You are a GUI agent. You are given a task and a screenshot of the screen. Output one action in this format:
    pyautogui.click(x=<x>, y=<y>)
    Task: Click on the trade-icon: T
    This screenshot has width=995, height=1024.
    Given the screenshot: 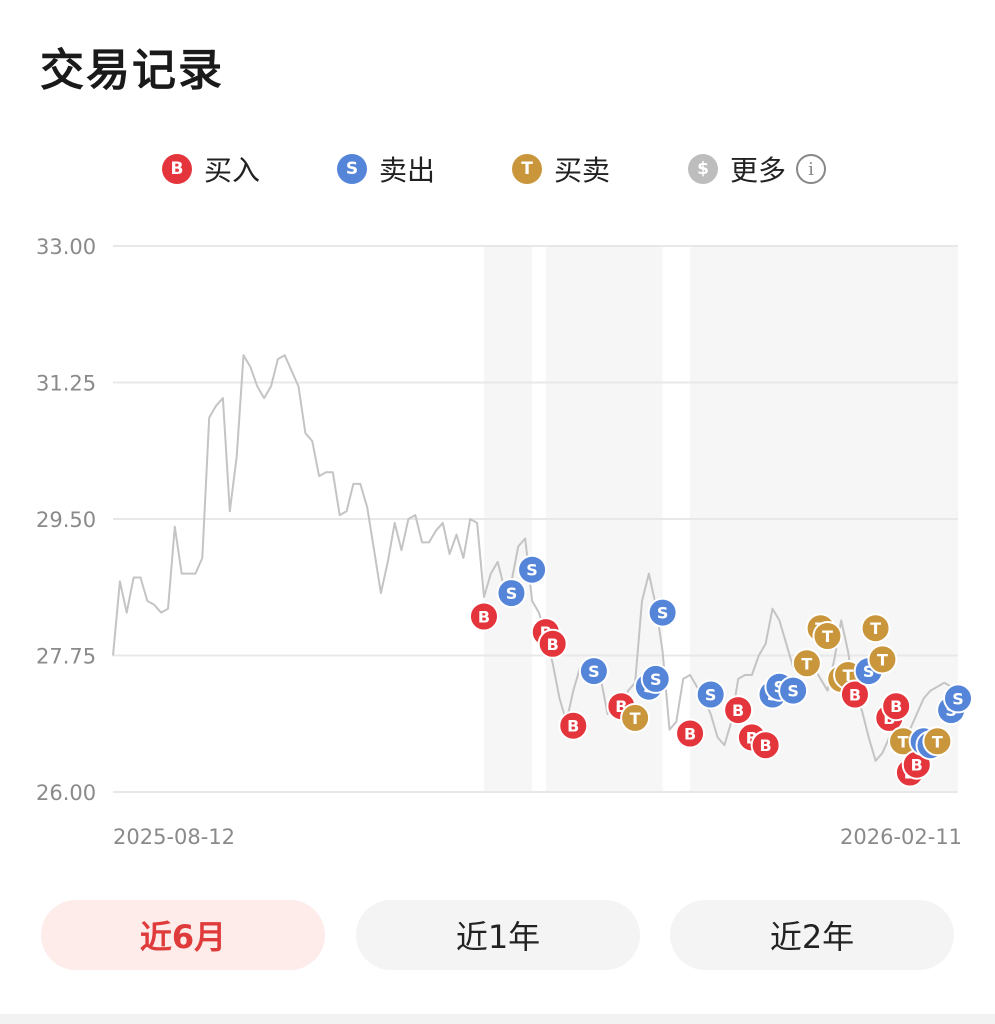 What is the action you would take?
    pyautogui.click(x=527, y=169)
    